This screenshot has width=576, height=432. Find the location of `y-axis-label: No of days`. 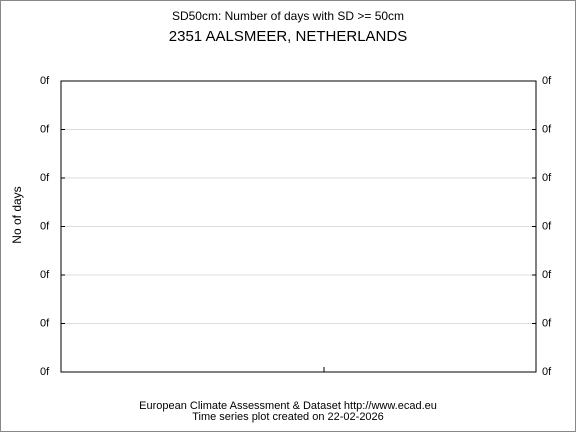

y-axis-label: No of days is located at coordinates (17, 214).